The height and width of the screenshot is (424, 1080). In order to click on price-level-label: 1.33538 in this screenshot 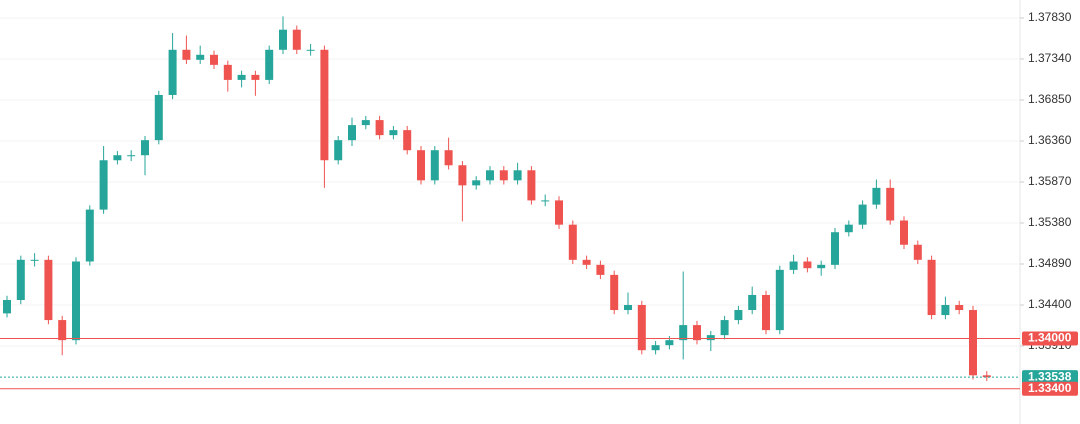, I will do `click(1050, 376)`.